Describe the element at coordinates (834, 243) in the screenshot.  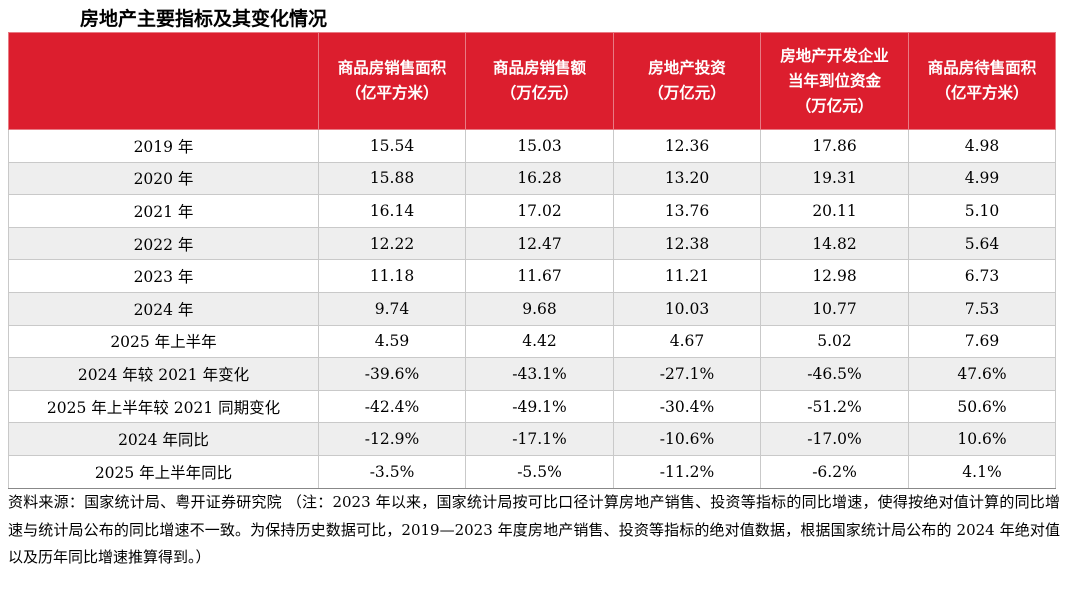
I see `table-cell: 14.82` at that location.